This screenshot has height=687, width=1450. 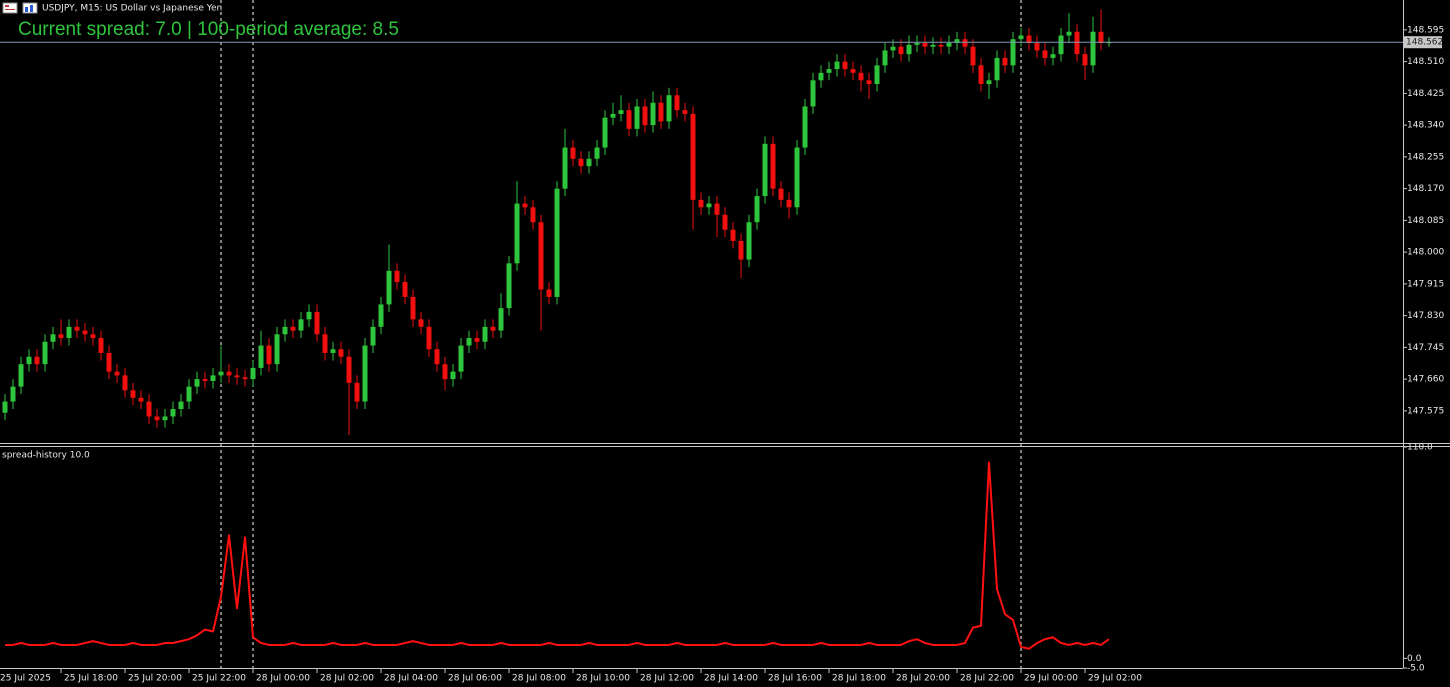 I want to click on x-tick-label: 28 Jul 16:00, so click(x=795, y=679).